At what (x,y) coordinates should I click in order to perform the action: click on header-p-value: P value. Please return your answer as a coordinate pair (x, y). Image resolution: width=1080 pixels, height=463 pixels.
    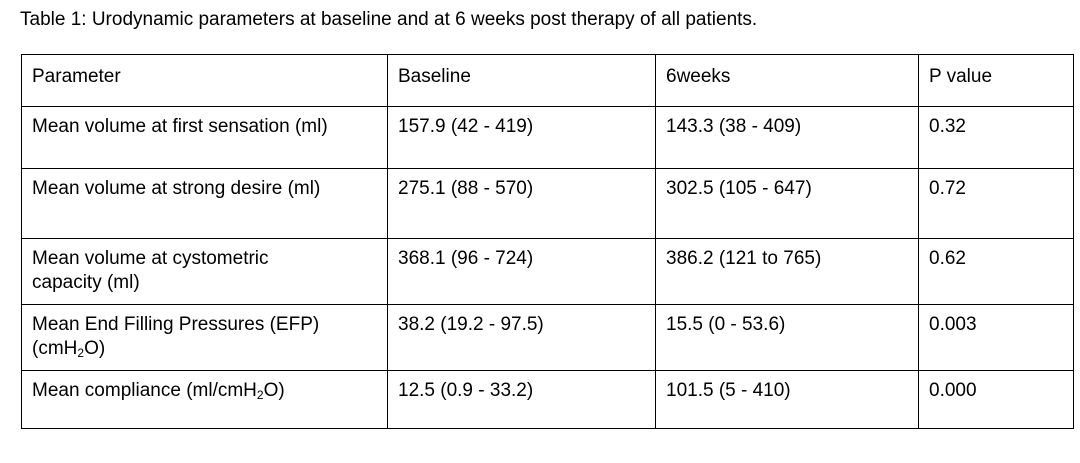
    Looking at the image, I should click on (996, 80).